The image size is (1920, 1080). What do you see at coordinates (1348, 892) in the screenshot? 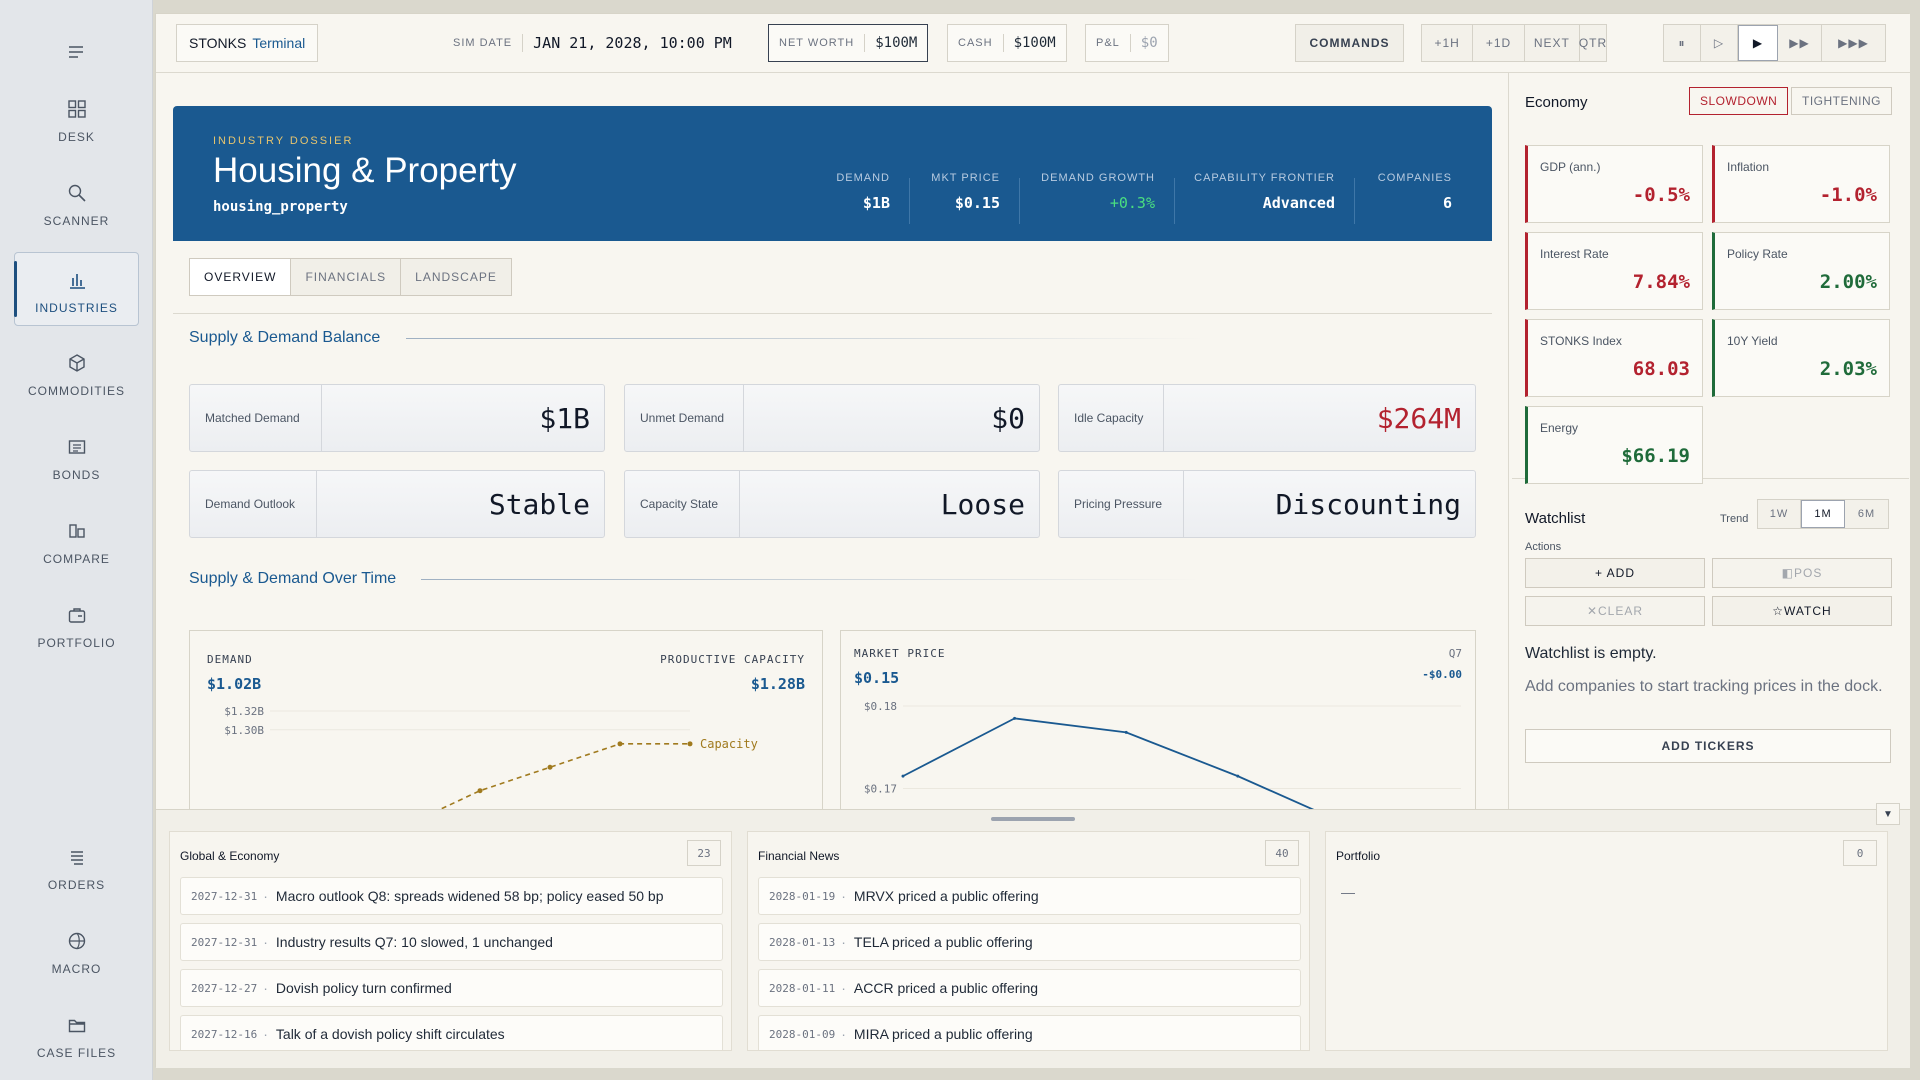
I see `portfolio-empty: —` at bounding box center [1348, 892].